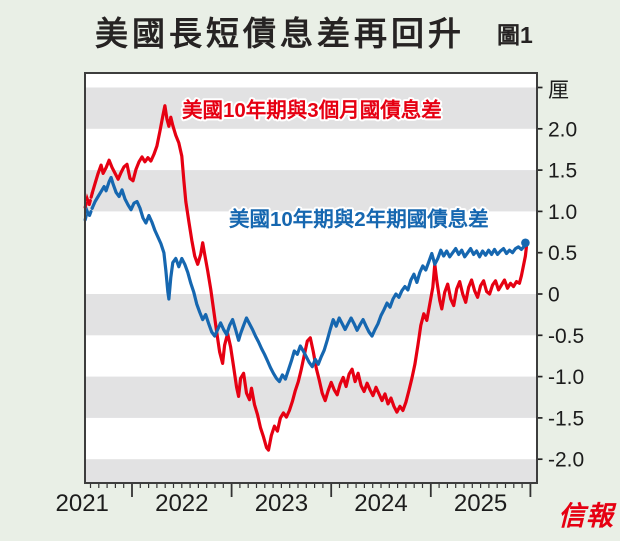 The width and height of the screenshot is (620, 541). Describe the element at coordinates (280, 33) in the screenshot. I see `chart-title: 美國長短債息差再回升` at that location.